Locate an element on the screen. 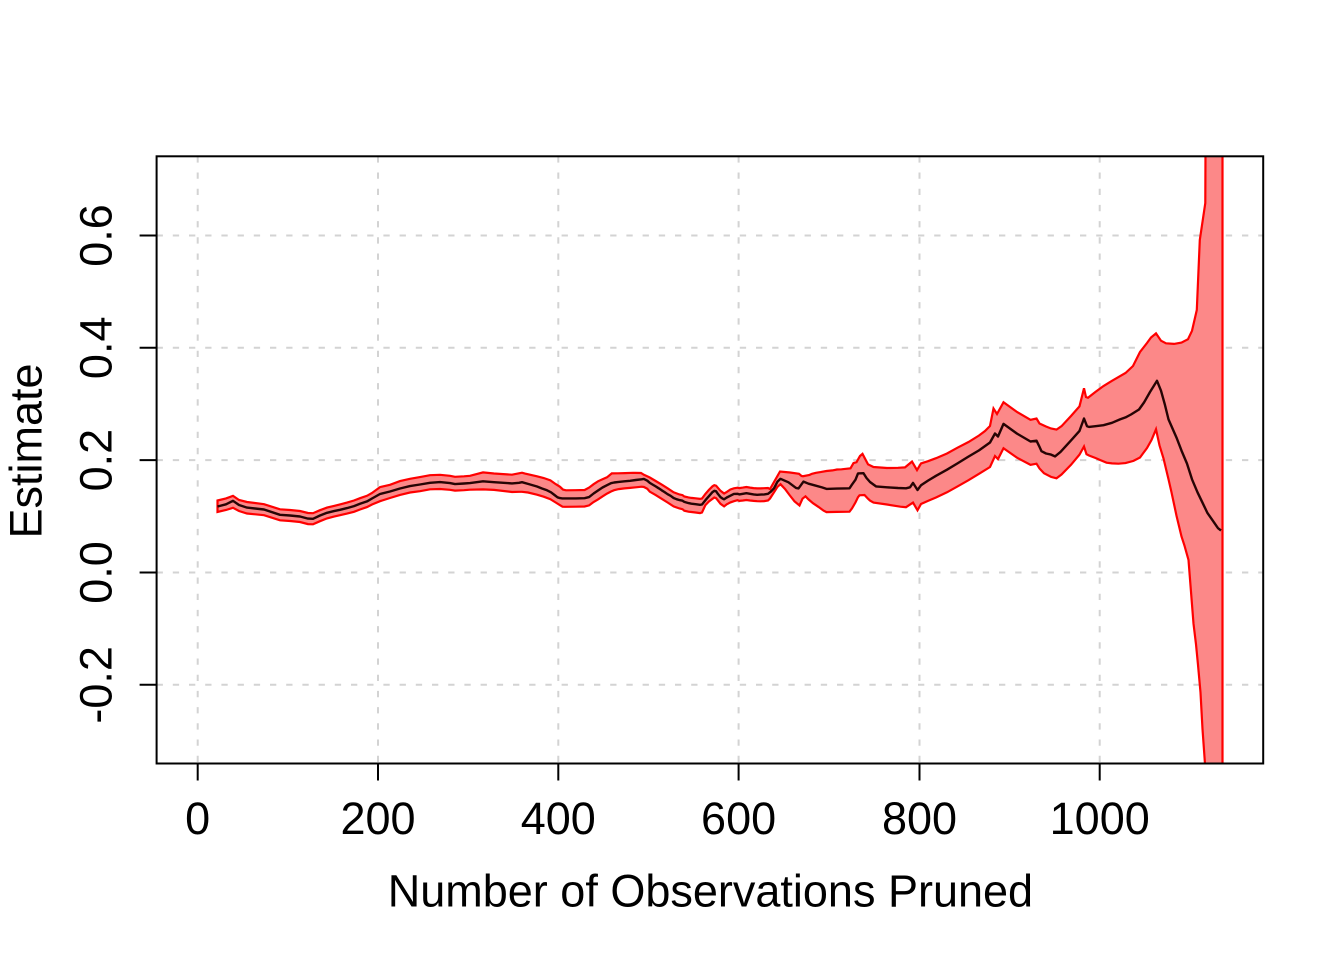 This screenshot has height=965, width=1344. svg-text: 0.6 is located at coordinates (96, 235).